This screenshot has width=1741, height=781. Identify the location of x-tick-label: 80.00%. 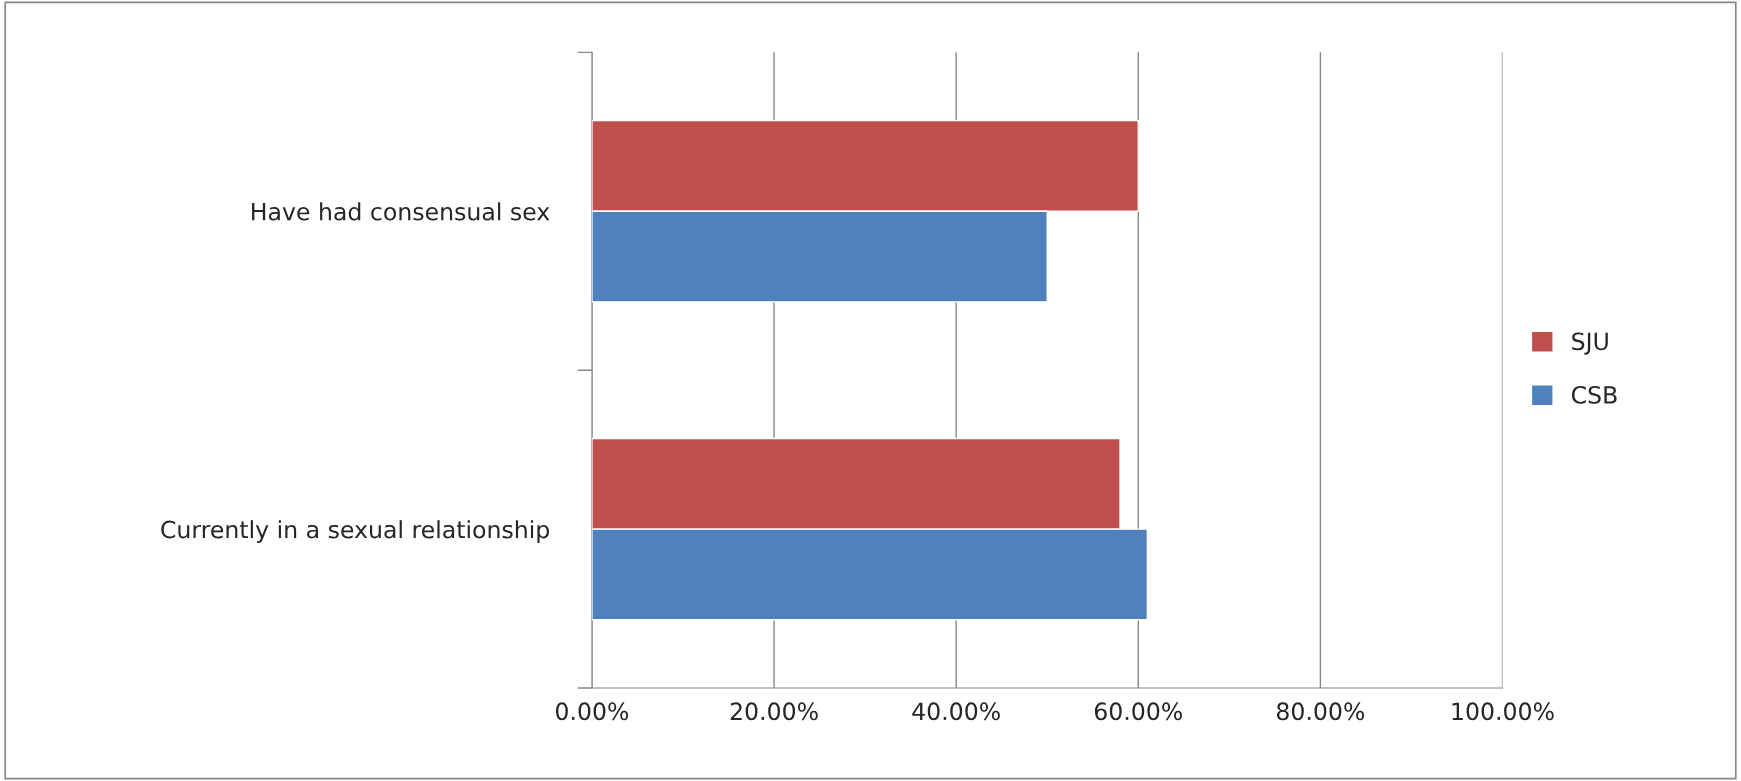
(1320, 711).